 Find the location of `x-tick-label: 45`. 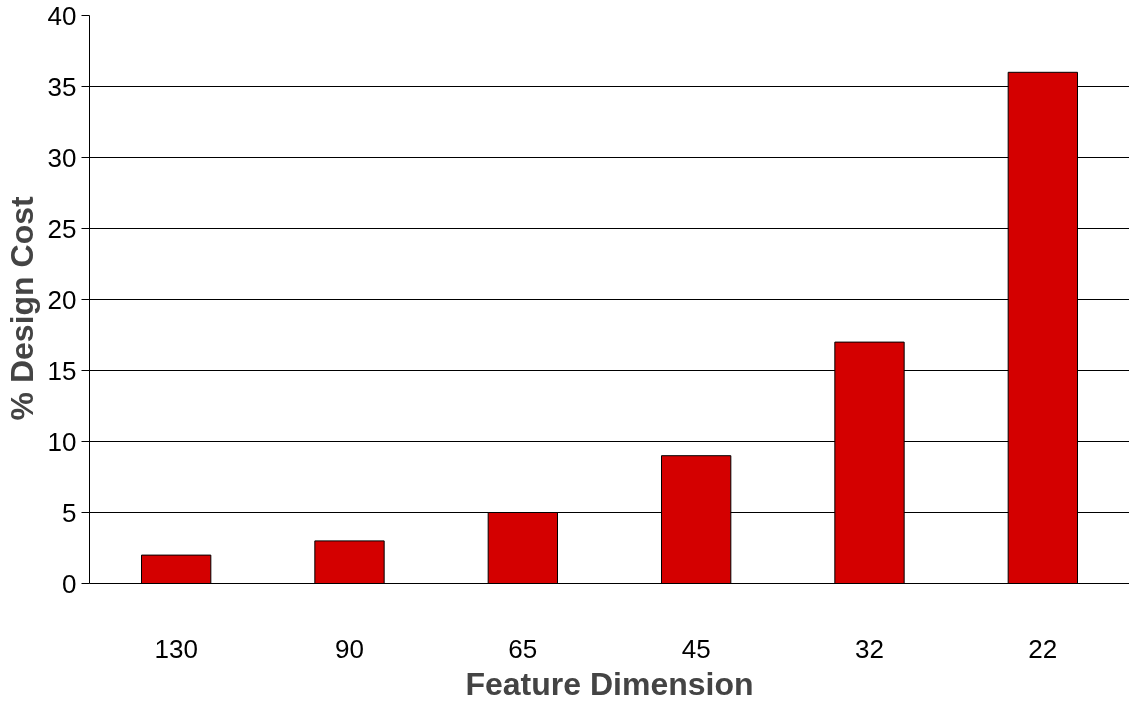

x-tick-label: 45 is located at coordinates (696, 648).